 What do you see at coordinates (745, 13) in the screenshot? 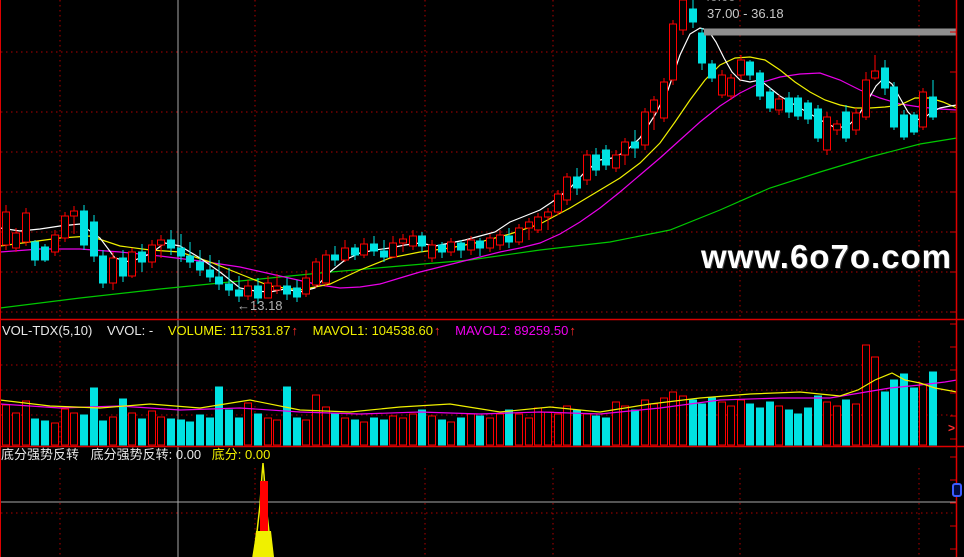
I see `price-range-label: 37.00 - 36.18` at bounding box center [745, 13].